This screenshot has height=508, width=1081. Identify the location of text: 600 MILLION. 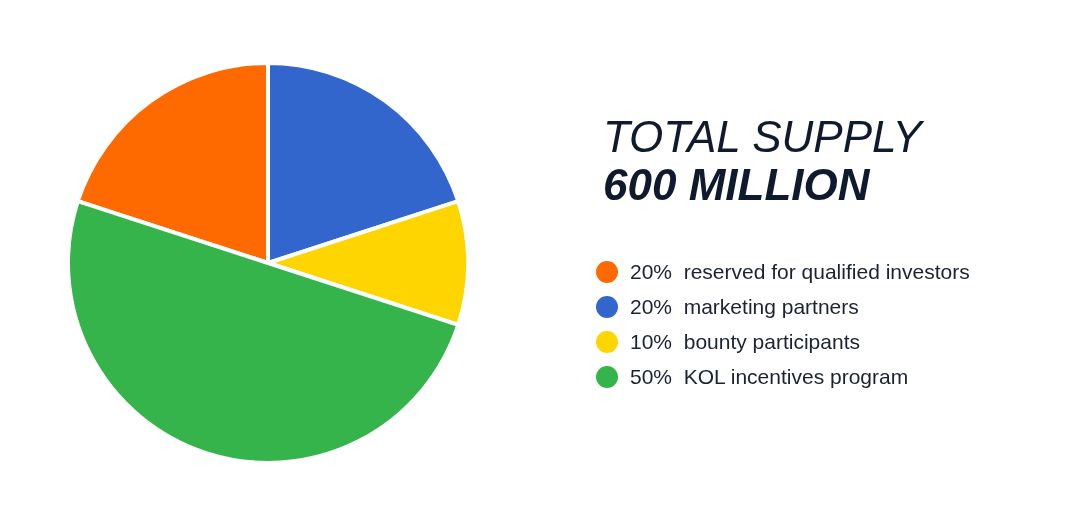
(737, 184).